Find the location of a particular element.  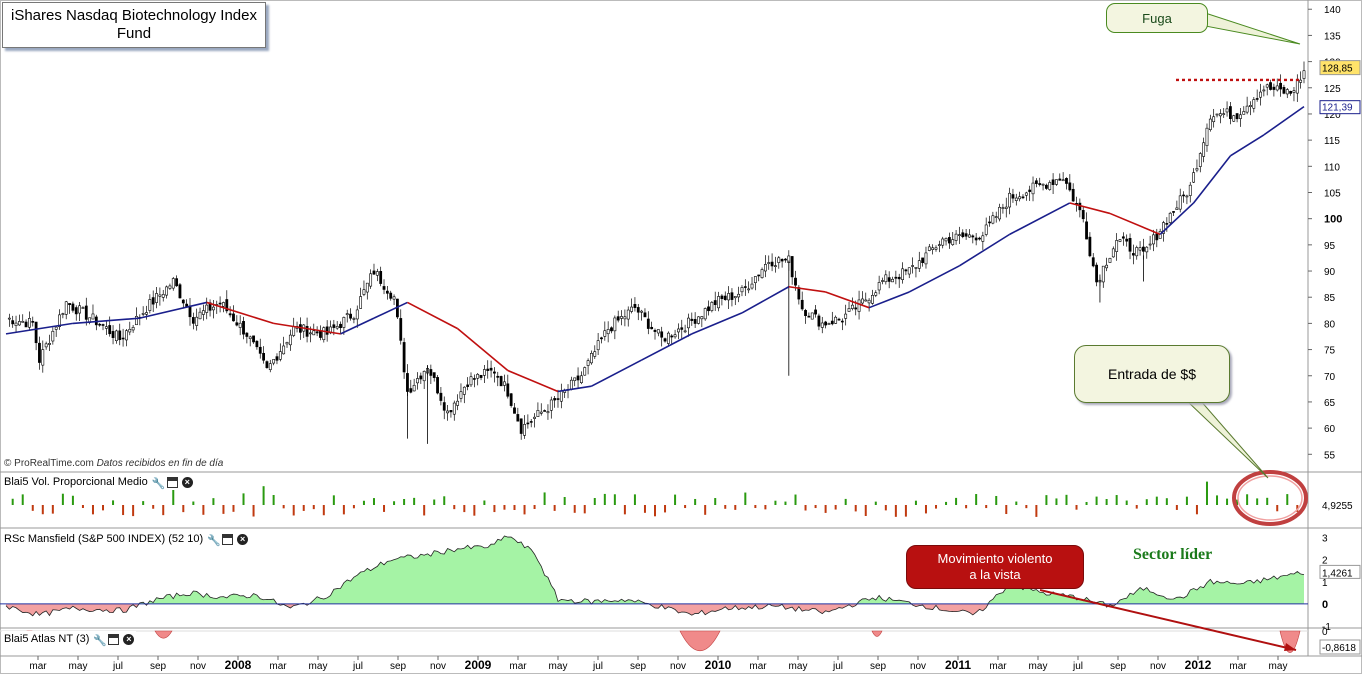

y-tick-label: 70 is located at coordinates (1330, 377).